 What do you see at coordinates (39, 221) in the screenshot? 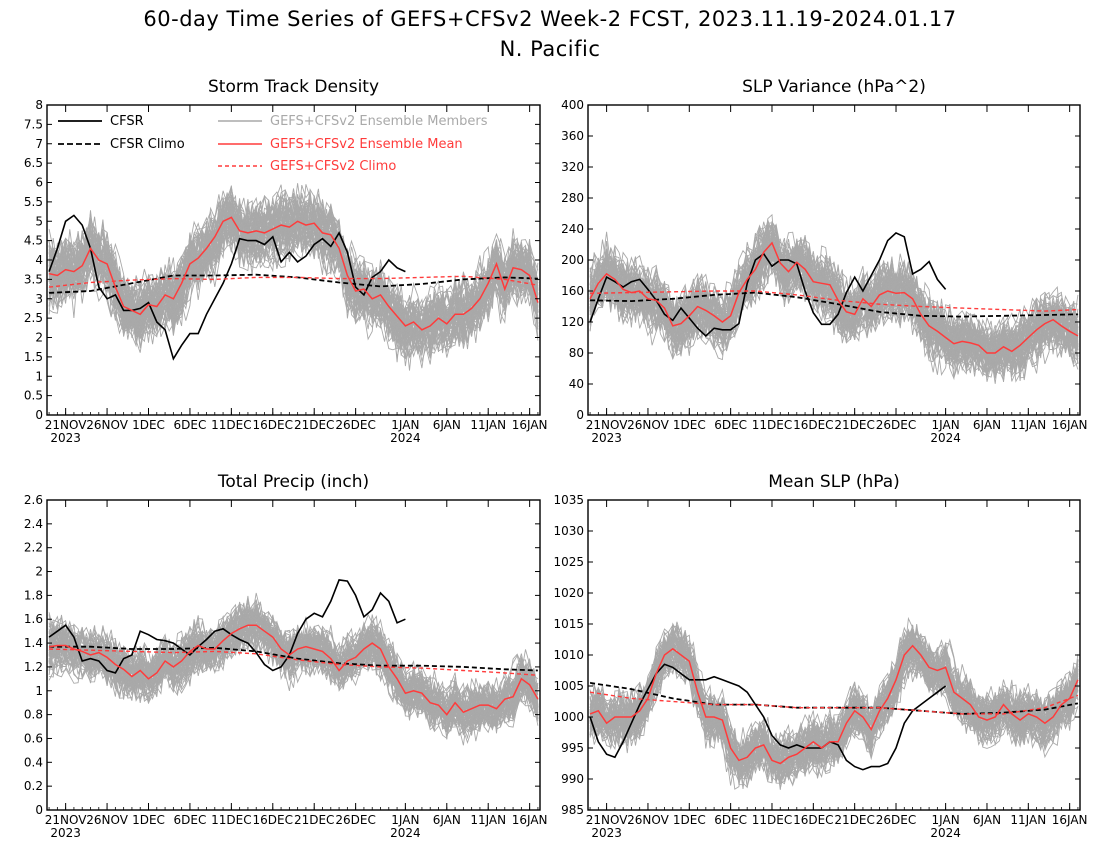
I see `y-tick-label: 5` at bounding box center [39, 221].